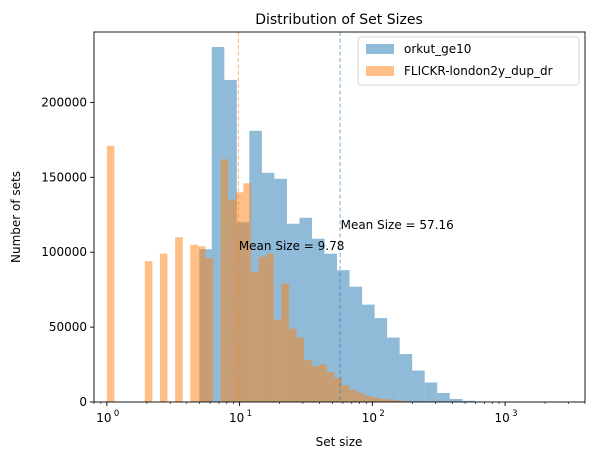 Image resolution: width=597 pixels, height=459 pixels. I want to click on x-tick-exponent: 2, so click(381, 414).